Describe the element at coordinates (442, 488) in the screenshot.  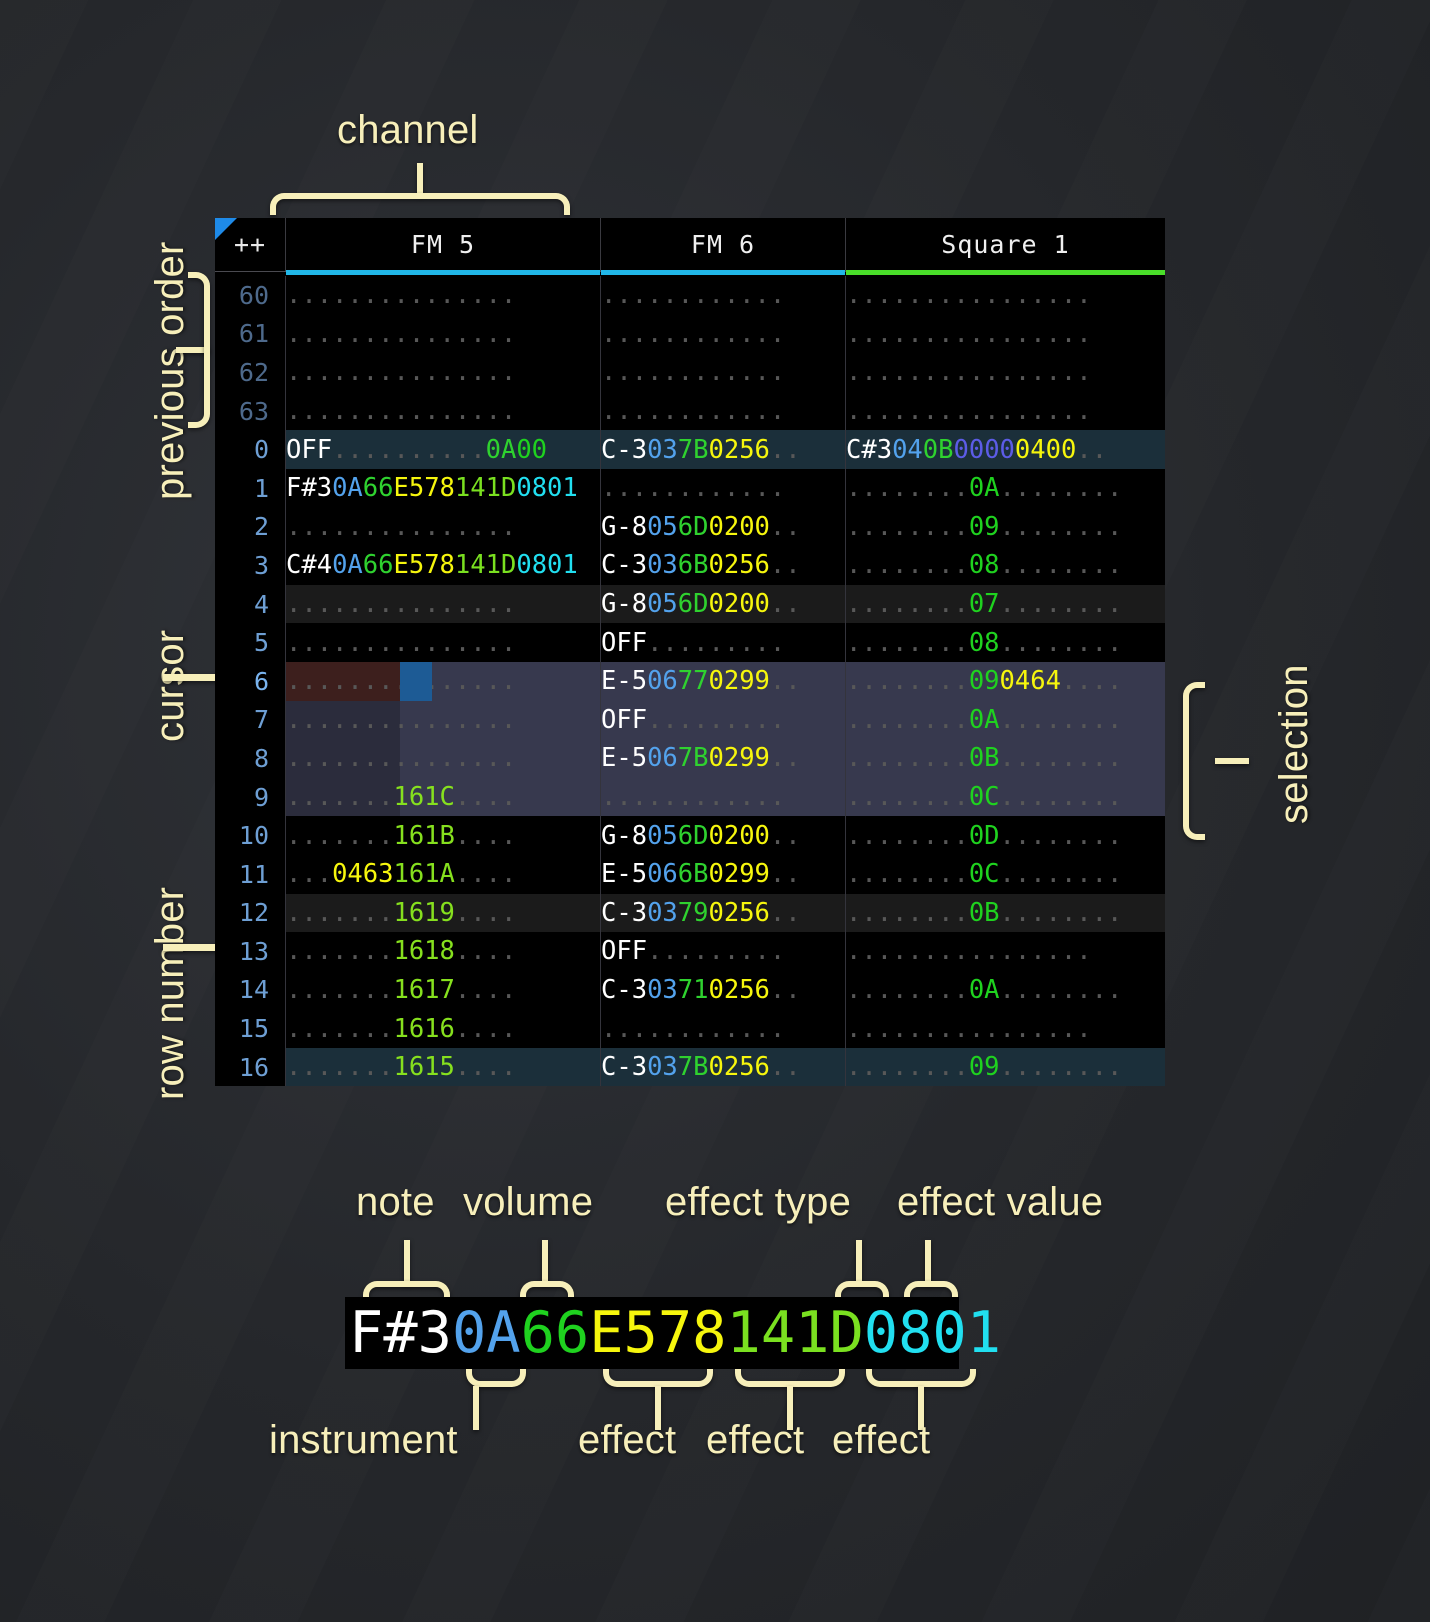
I see `pattern-cell: F#3 0A 66 E578 141D 0801` at that location.